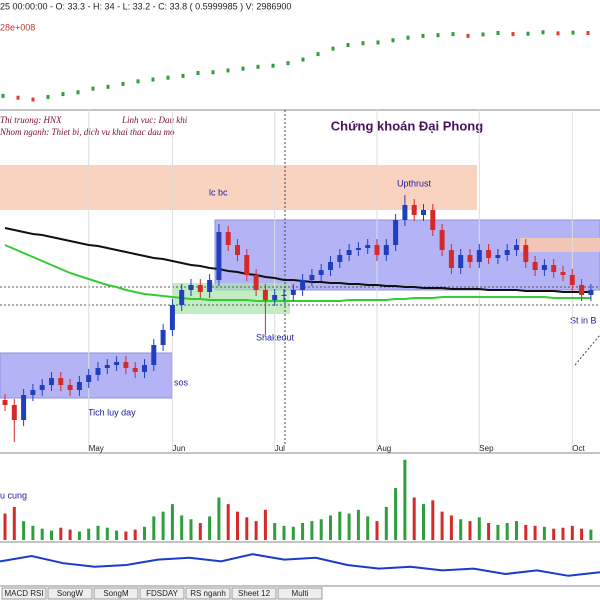 Image resolution: width=600 pixels, height=600 pixels. I want to click on sheet-tab-label: Sheet 12, so click(254, 593).